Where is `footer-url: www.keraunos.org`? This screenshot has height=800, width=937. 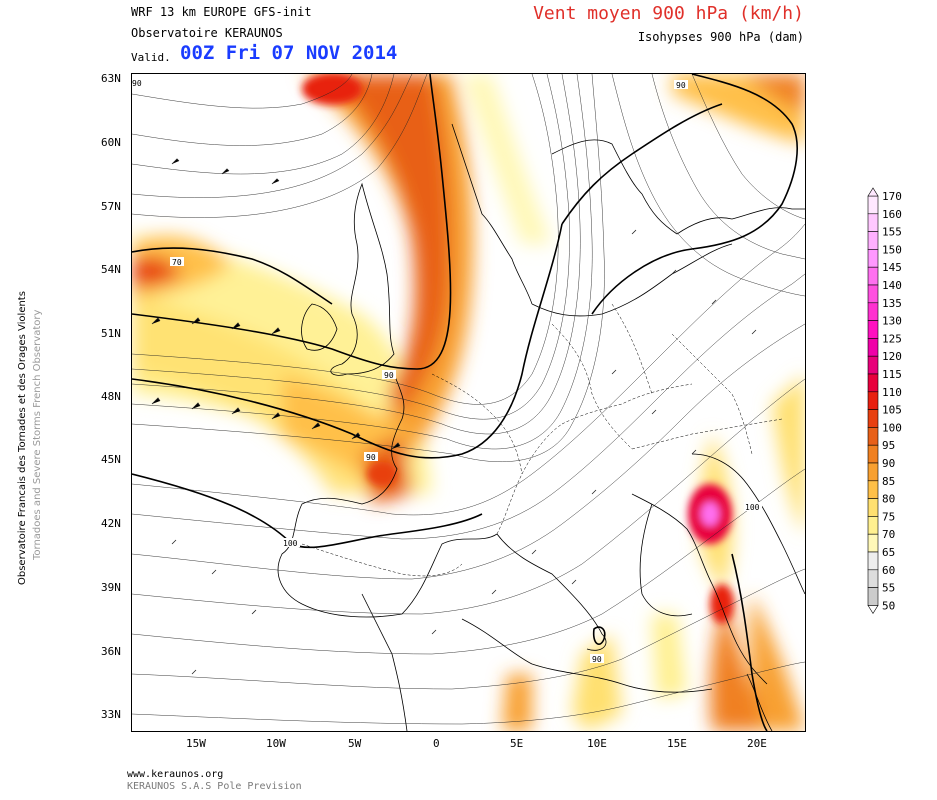
footer-url: www.keraunos.org is located at coordinates (175, 774).